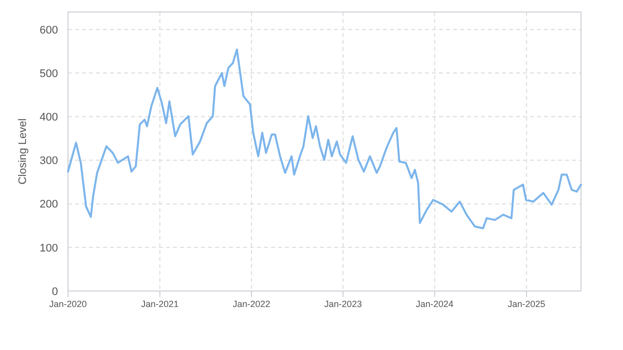 The width and height of the screenshot is (623, 350). I want to click on y-tick-label: 600, so click(49, 30).